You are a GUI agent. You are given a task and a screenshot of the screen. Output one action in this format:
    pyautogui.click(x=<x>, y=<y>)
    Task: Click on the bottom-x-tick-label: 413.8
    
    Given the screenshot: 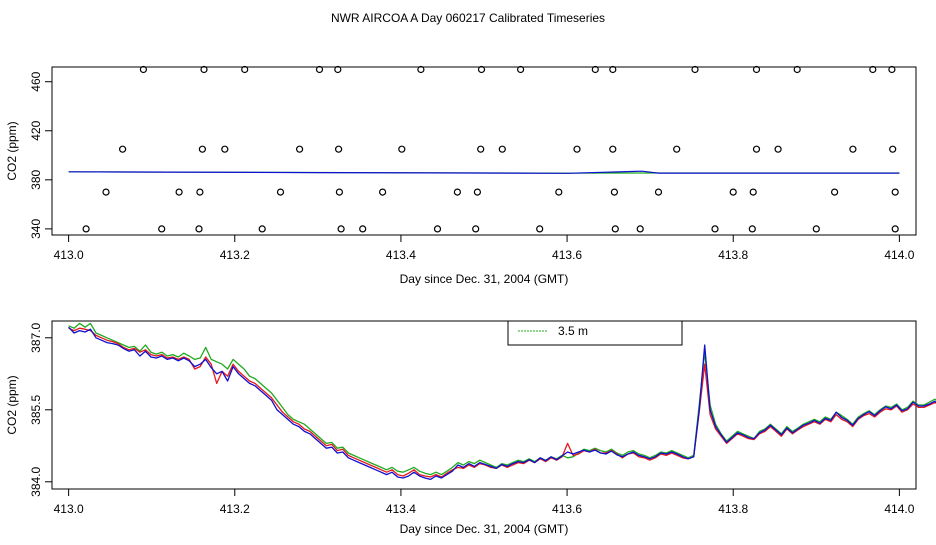 What is the action you would take?
    pyautogui.click(x=733, y=509)
    